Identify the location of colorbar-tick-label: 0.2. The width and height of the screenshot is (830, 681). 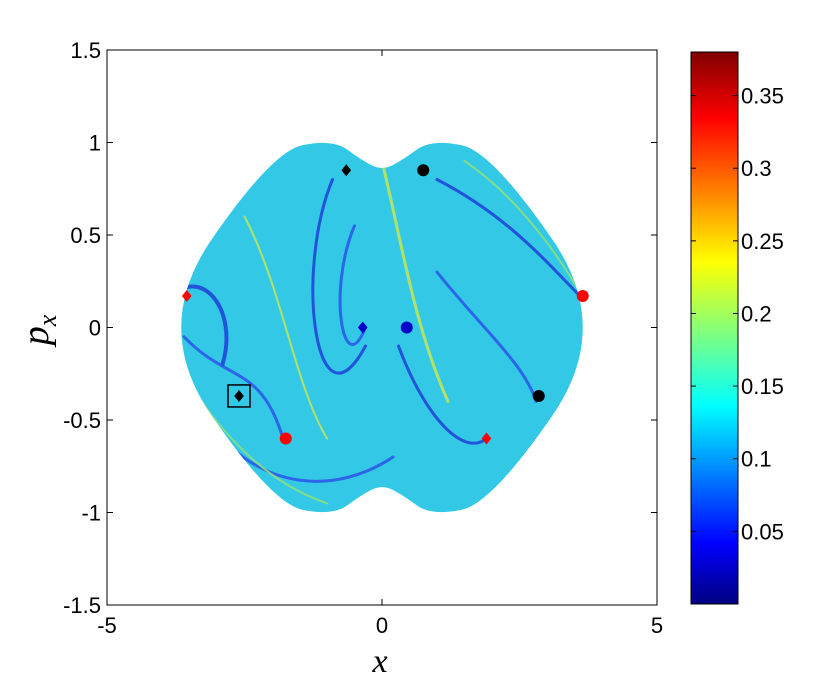
(756, 313).